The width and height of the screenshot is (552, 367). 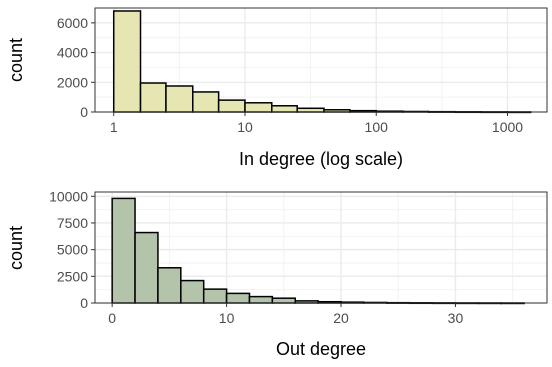 What do you see at coordinates (377, 127) in the screenshot?
I see `x-tick-label: 100` at bounding box center [377, 127].